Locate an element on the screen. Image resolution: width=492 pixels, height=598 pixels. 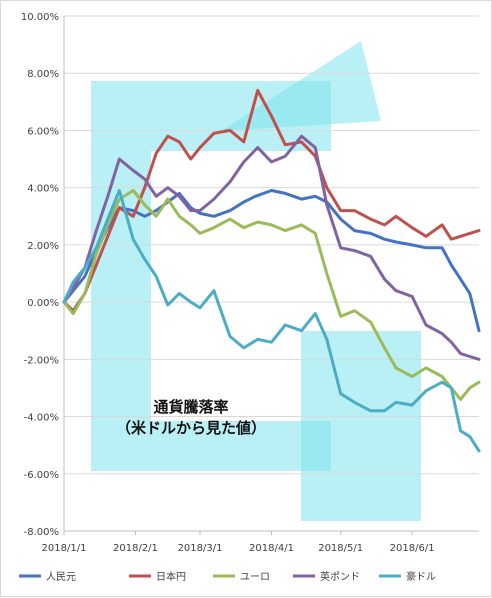
legend-label: 英ポンド is located at coordinates (340, 576).